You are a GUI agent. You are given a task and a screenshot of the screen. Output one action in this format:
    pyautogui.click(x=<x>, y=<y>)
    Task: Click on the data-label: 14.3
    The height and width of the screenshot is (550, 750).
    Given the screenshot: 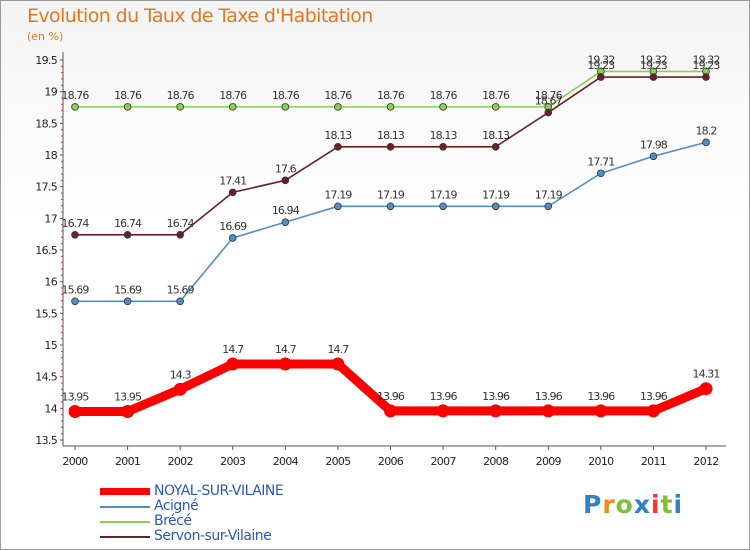 What is the action you would take?
    pyautogui.click(x=181, y=374)
    